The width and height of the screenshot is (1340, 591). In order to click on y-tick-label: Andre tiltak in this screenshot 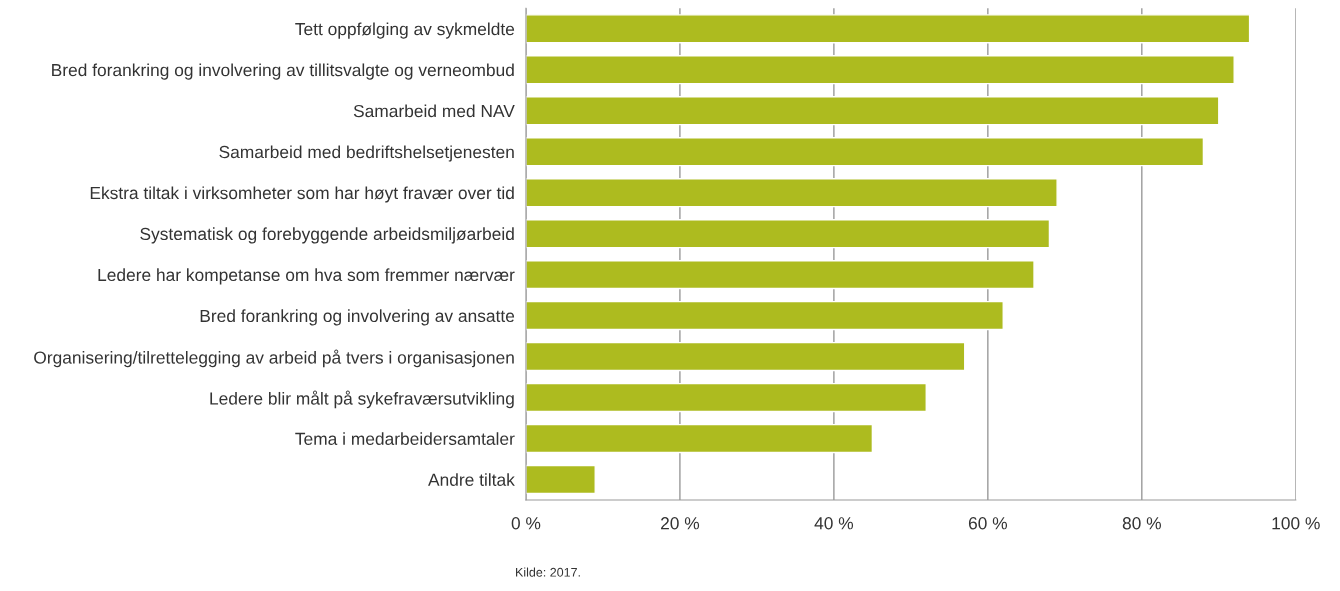, I will do `click(471, 479)`.